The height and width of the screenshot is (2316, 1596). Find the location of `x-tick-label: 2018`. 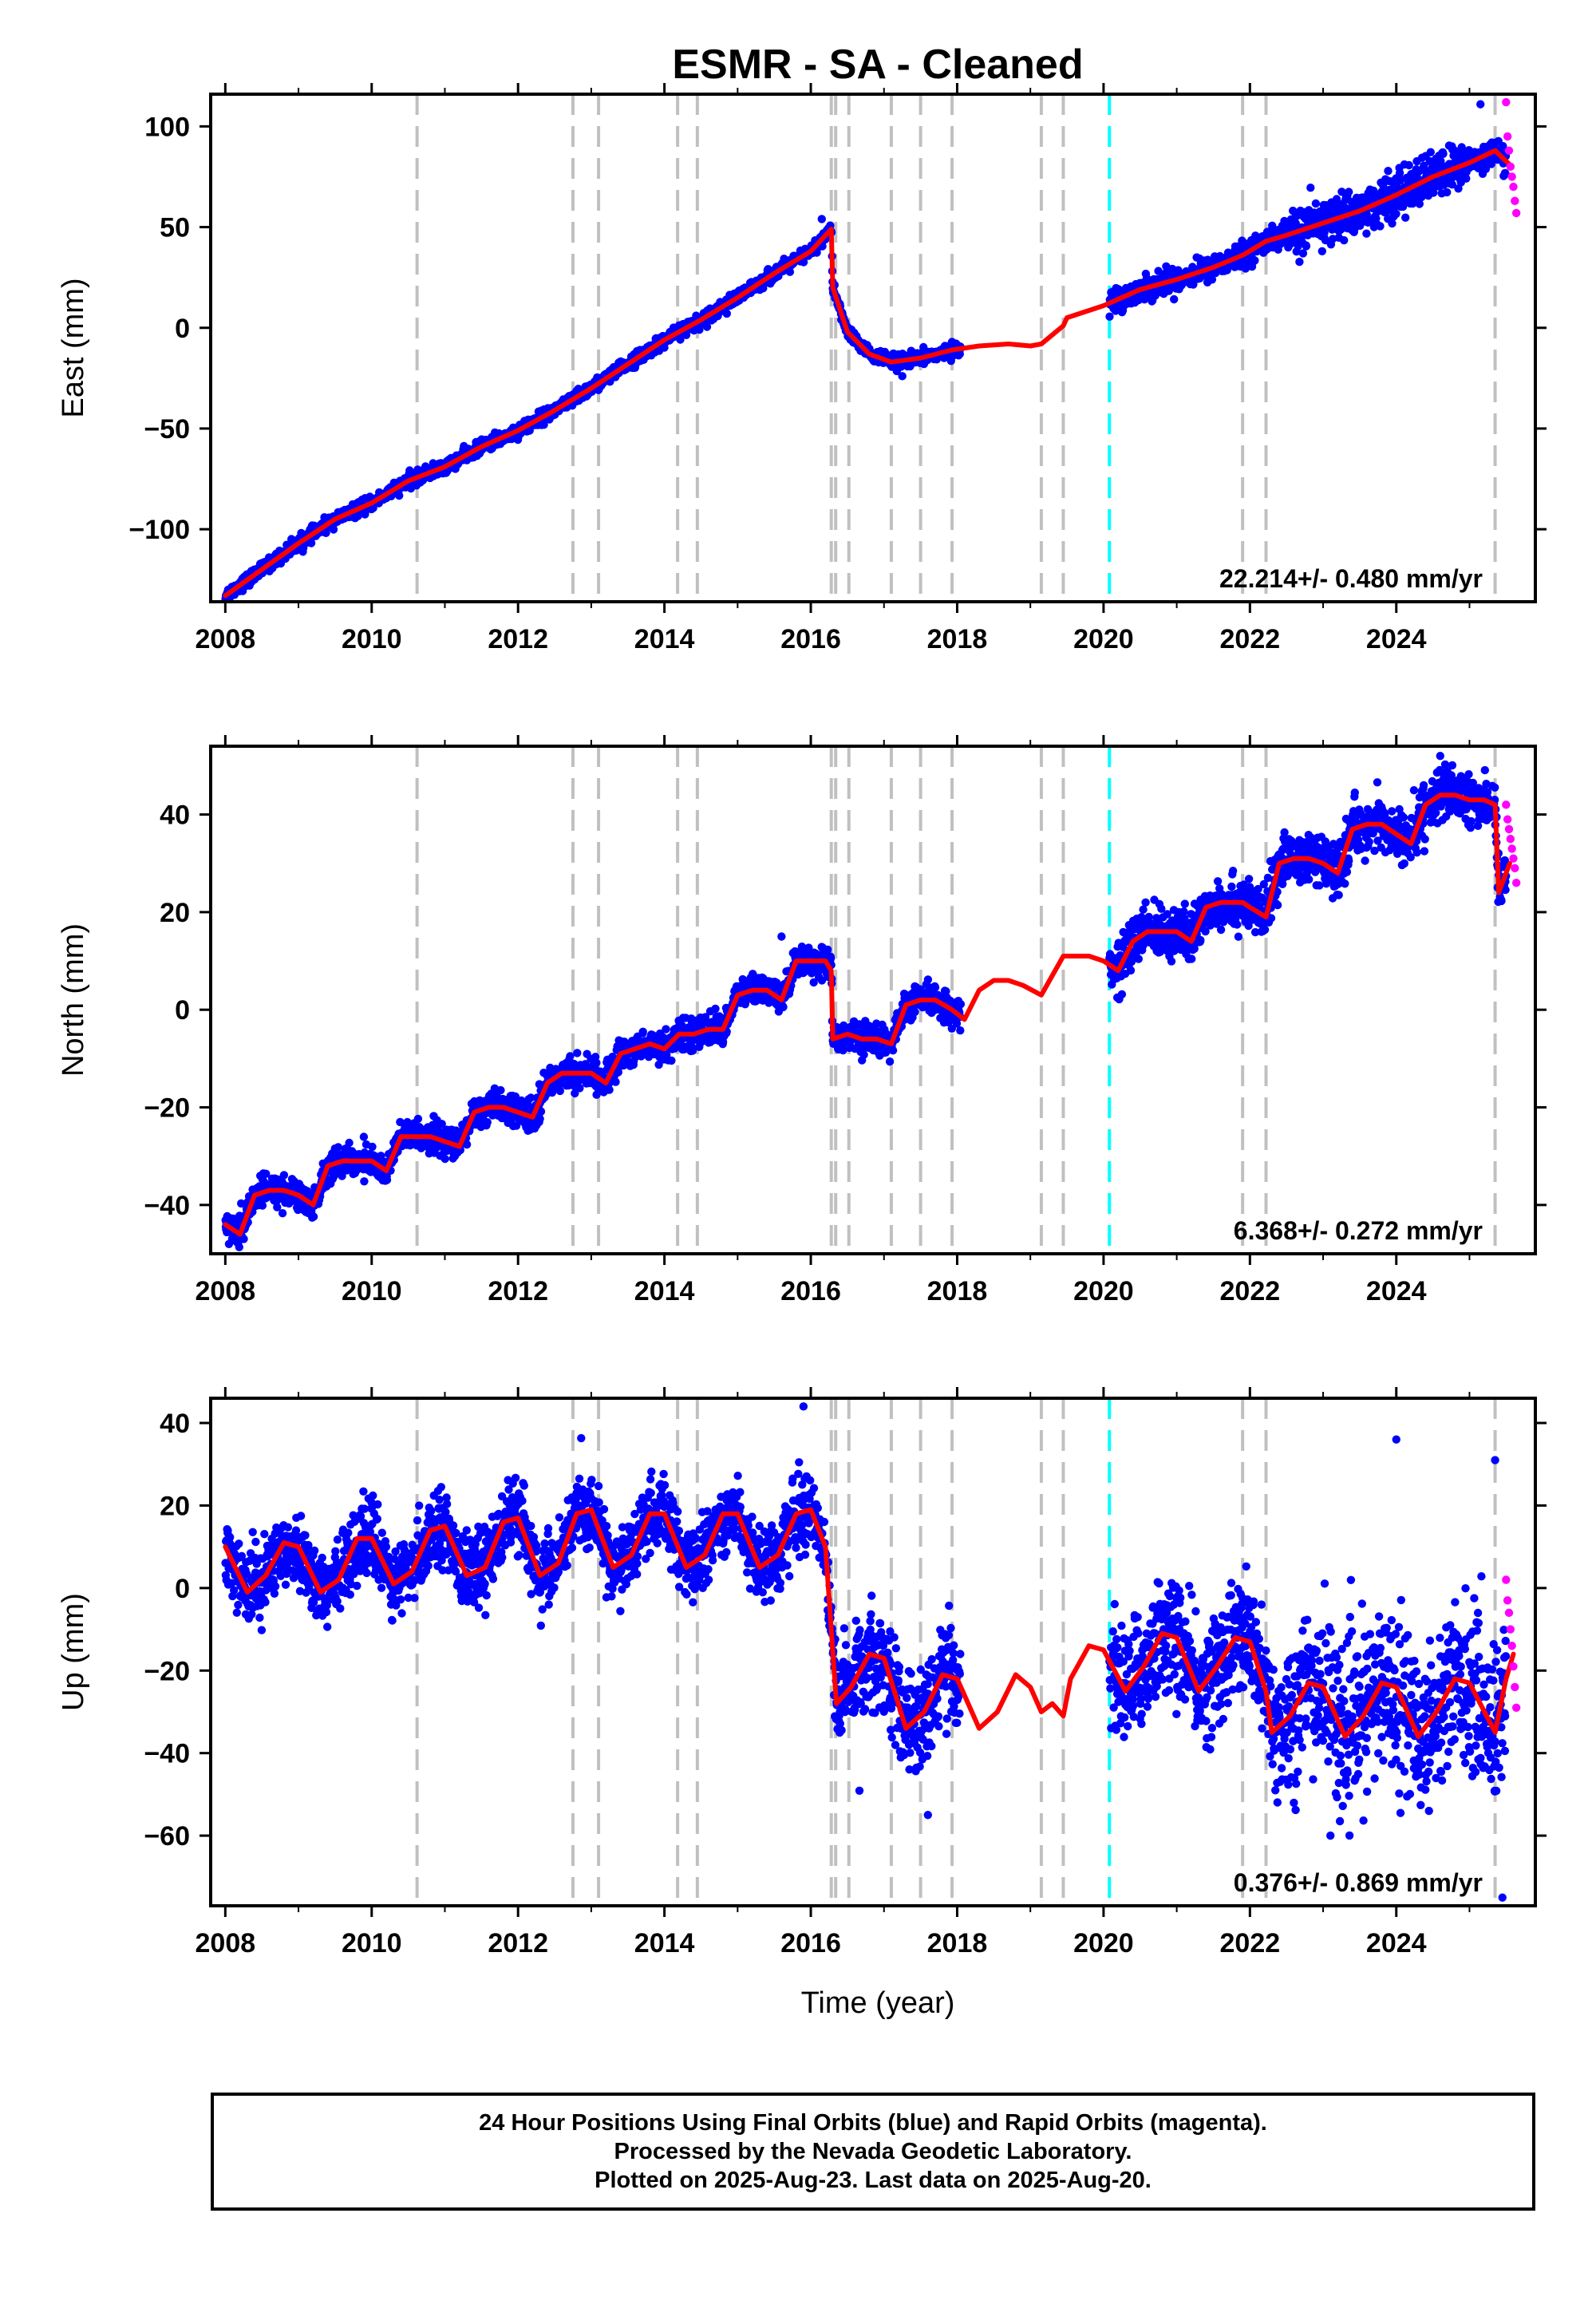

x-tick-label: 2018 is located at coordinates (957, 639).